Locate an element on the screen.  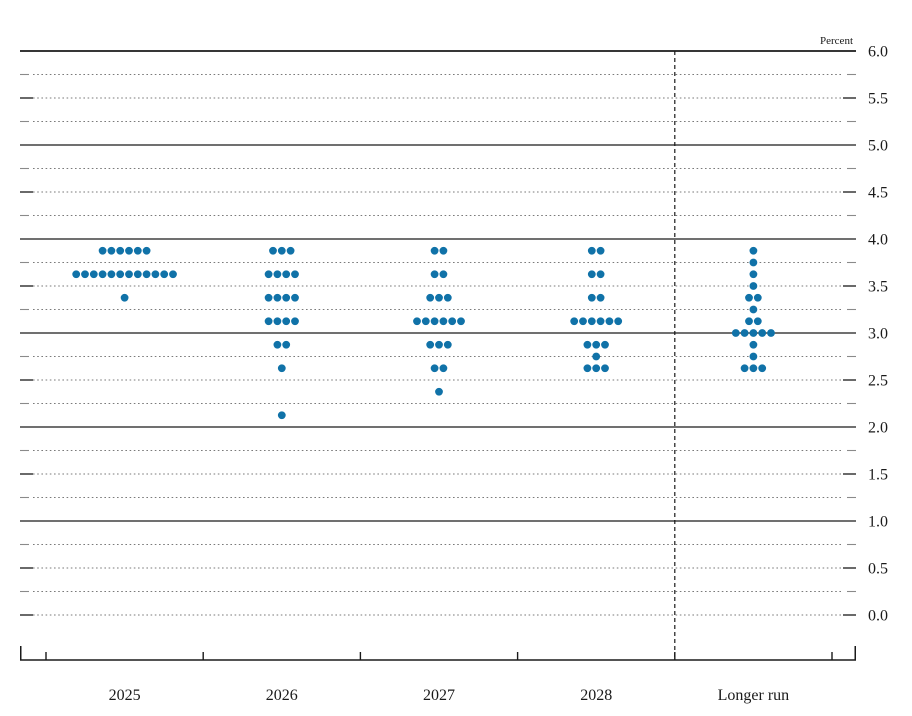
x-axis-label-2026: 2026 is located at coordinates (282, 695).